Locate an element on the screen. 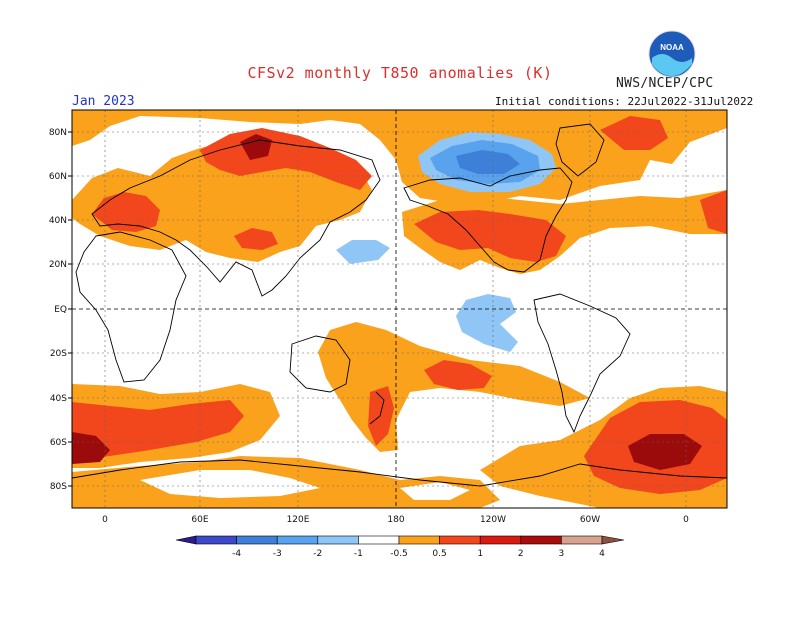 Image resolution: width=800 pixels, height=618 pixels. lat-label-20s: 20S is located at coordinates (58, 354).